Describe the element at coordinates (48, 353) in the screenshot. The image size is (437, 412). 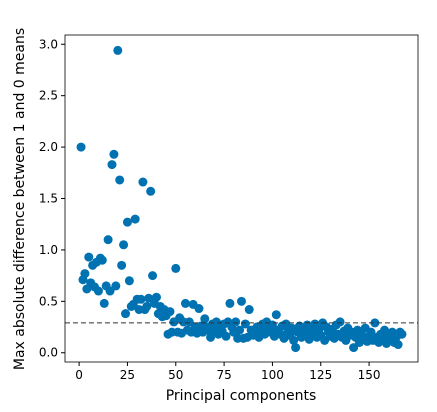
I see `y-tick-label: 0.0` at that location.